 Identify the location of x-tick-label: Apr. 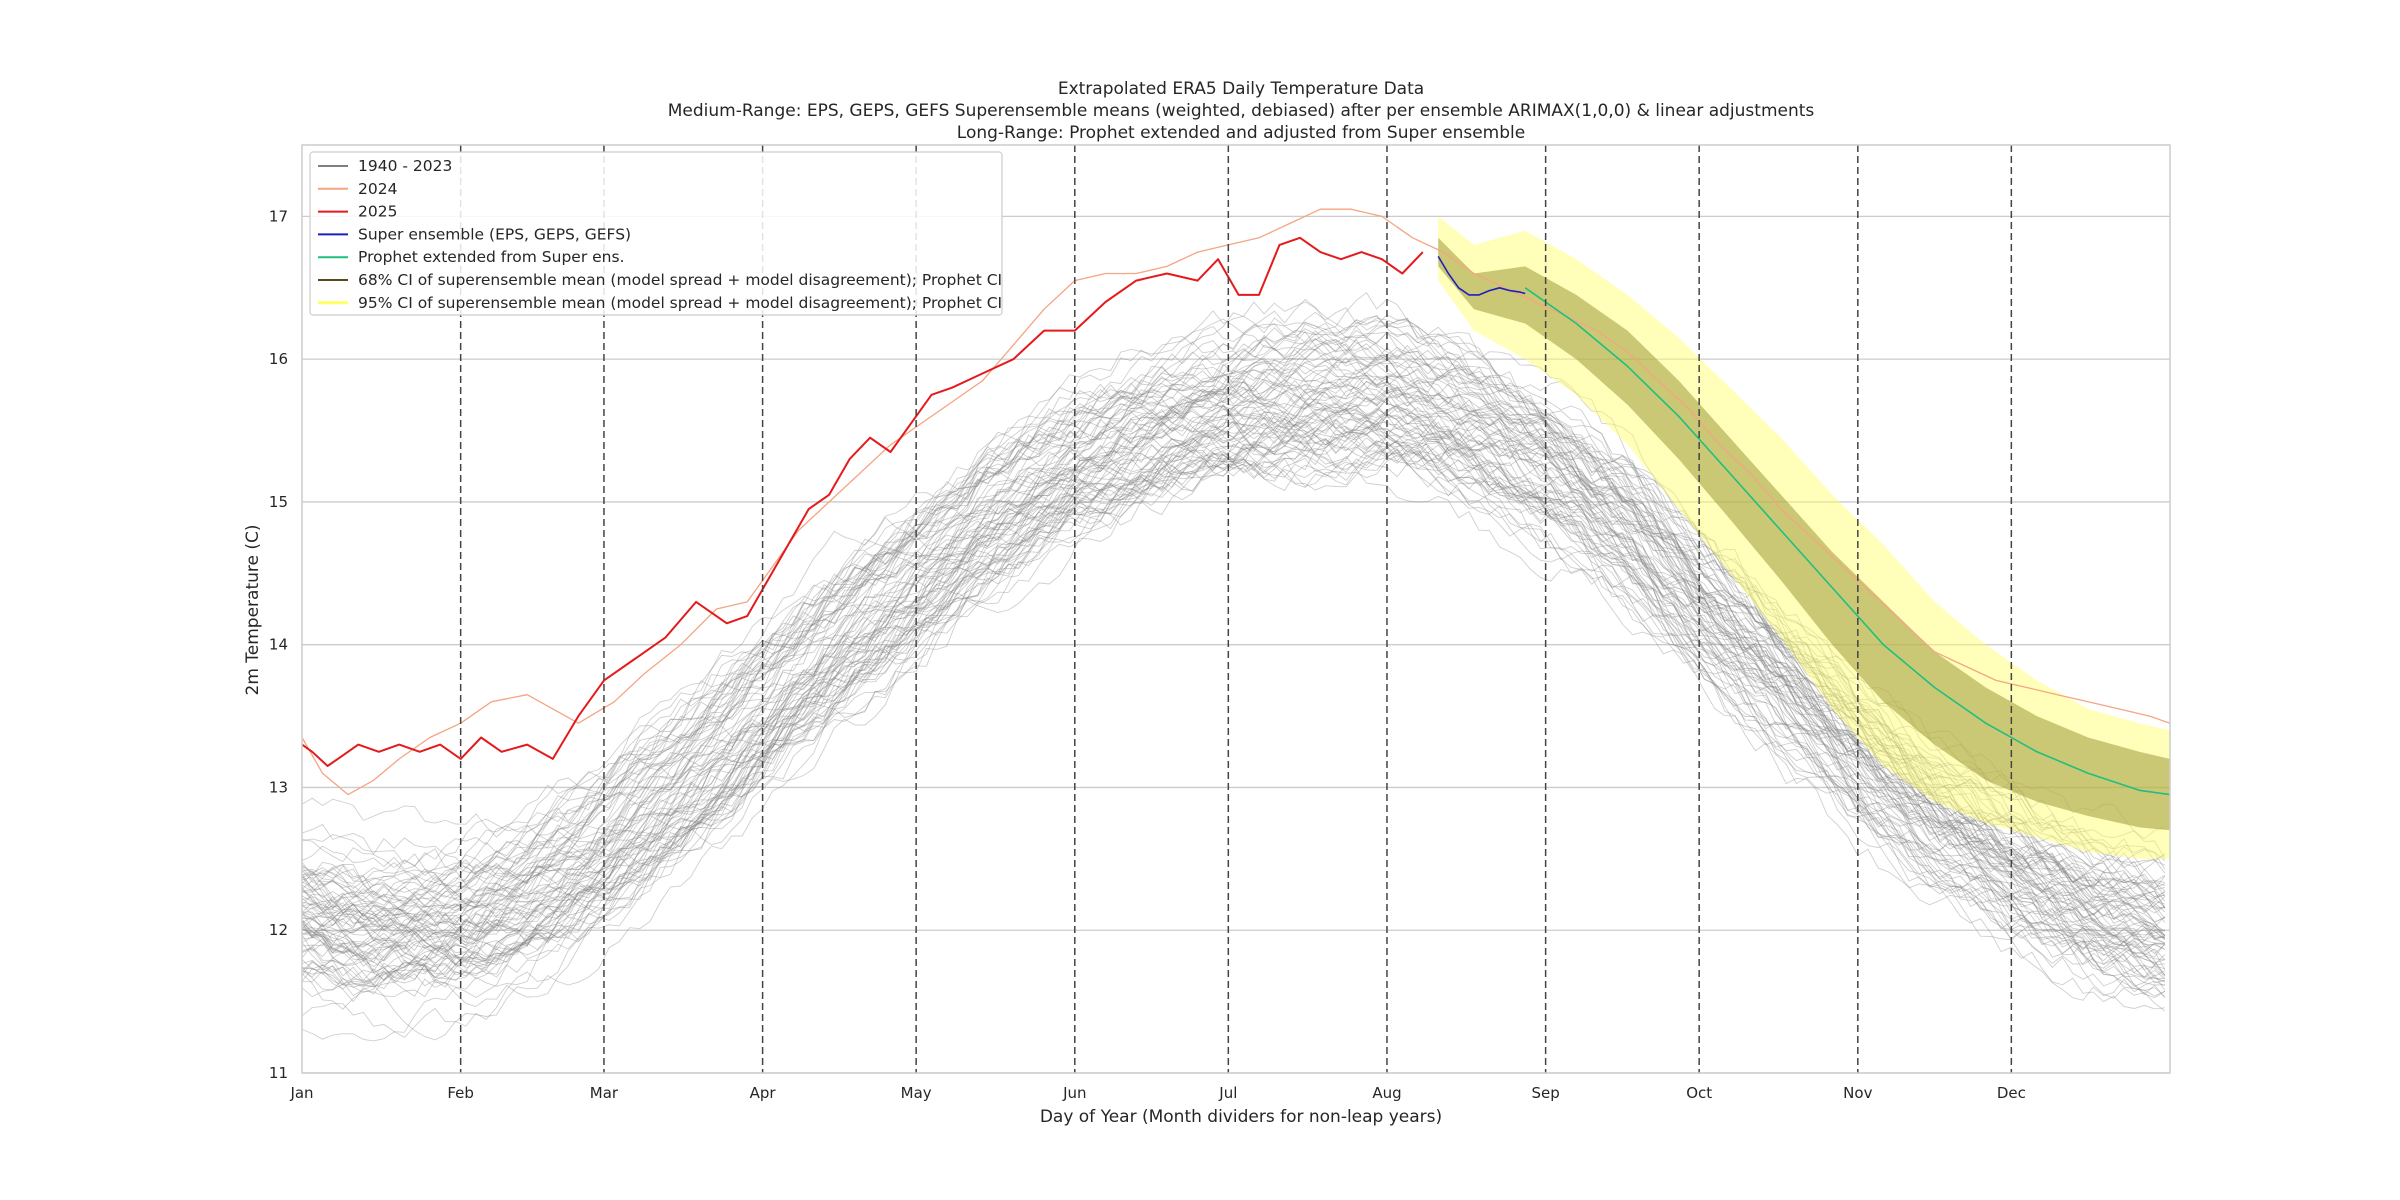
(763, 1093).